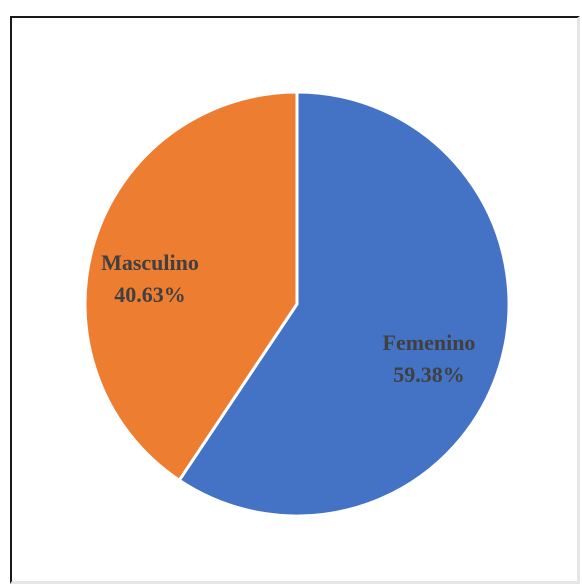  What do you see at coordinates (150, 262) in the screenshot?
I see `slice-label-name-masculino: Masculino` at bounding box center [150, 262].